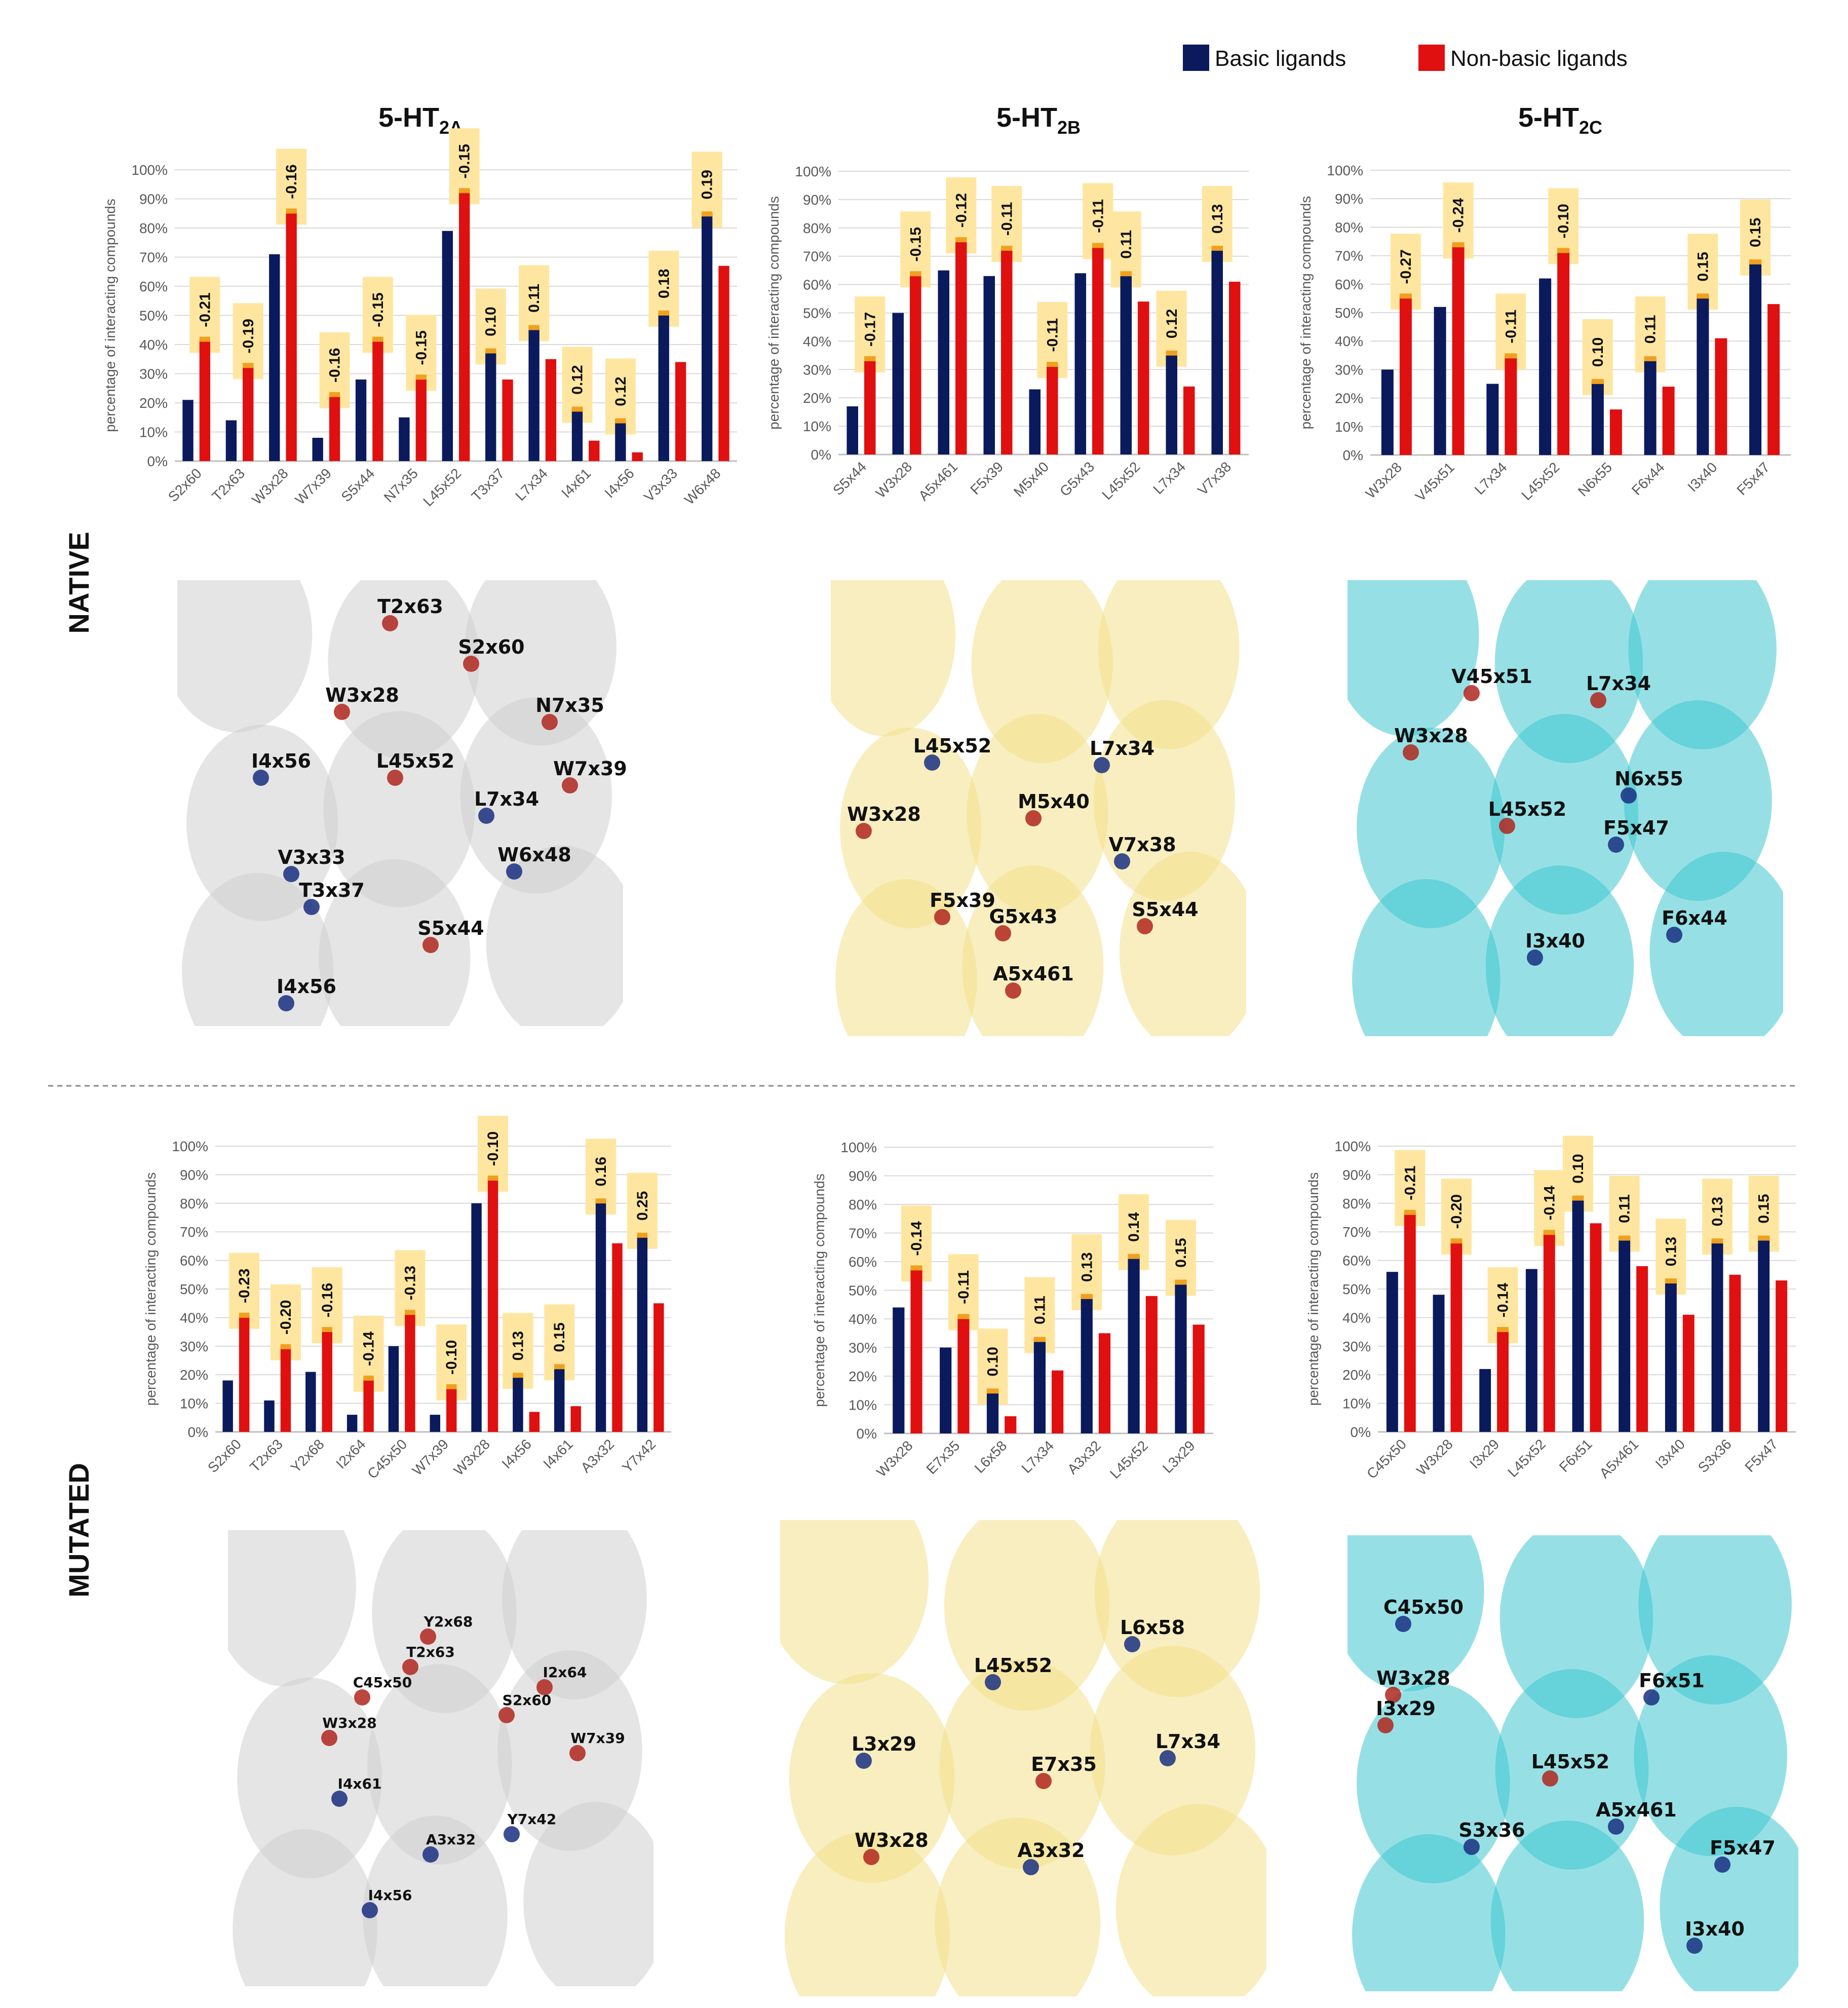 The width and height of the screenshot is (1848, 2008). Describe the element at coordinates (915, 363) in the screenshot. I see `bar-nonbasic-W3x28` at that location.